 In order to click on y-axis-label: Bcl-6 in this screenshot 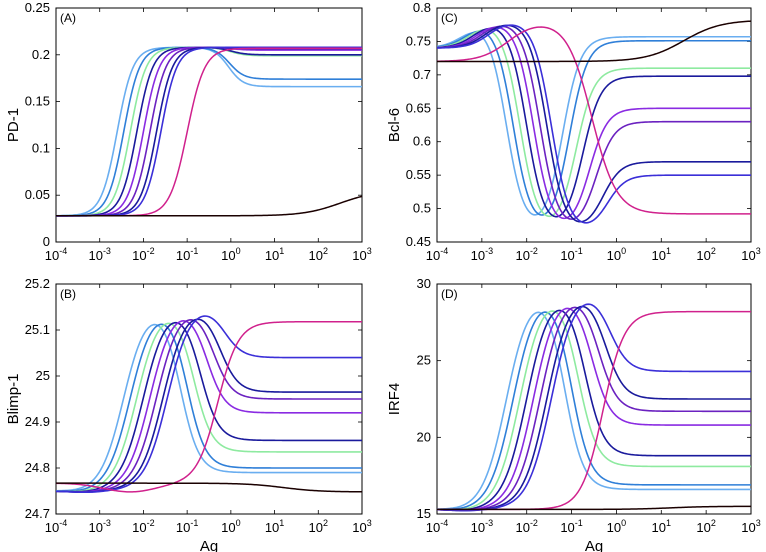, I will do `click(394, 125)`.